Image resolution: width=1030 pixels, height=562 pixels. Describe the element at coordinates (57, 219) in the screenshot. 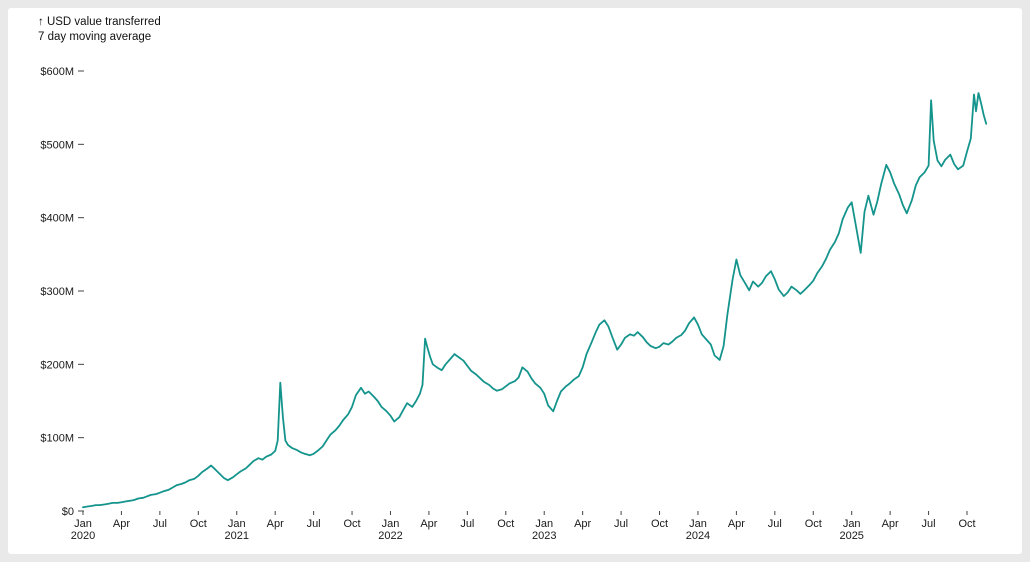

I see `y-axis-label: $400M` at that location.